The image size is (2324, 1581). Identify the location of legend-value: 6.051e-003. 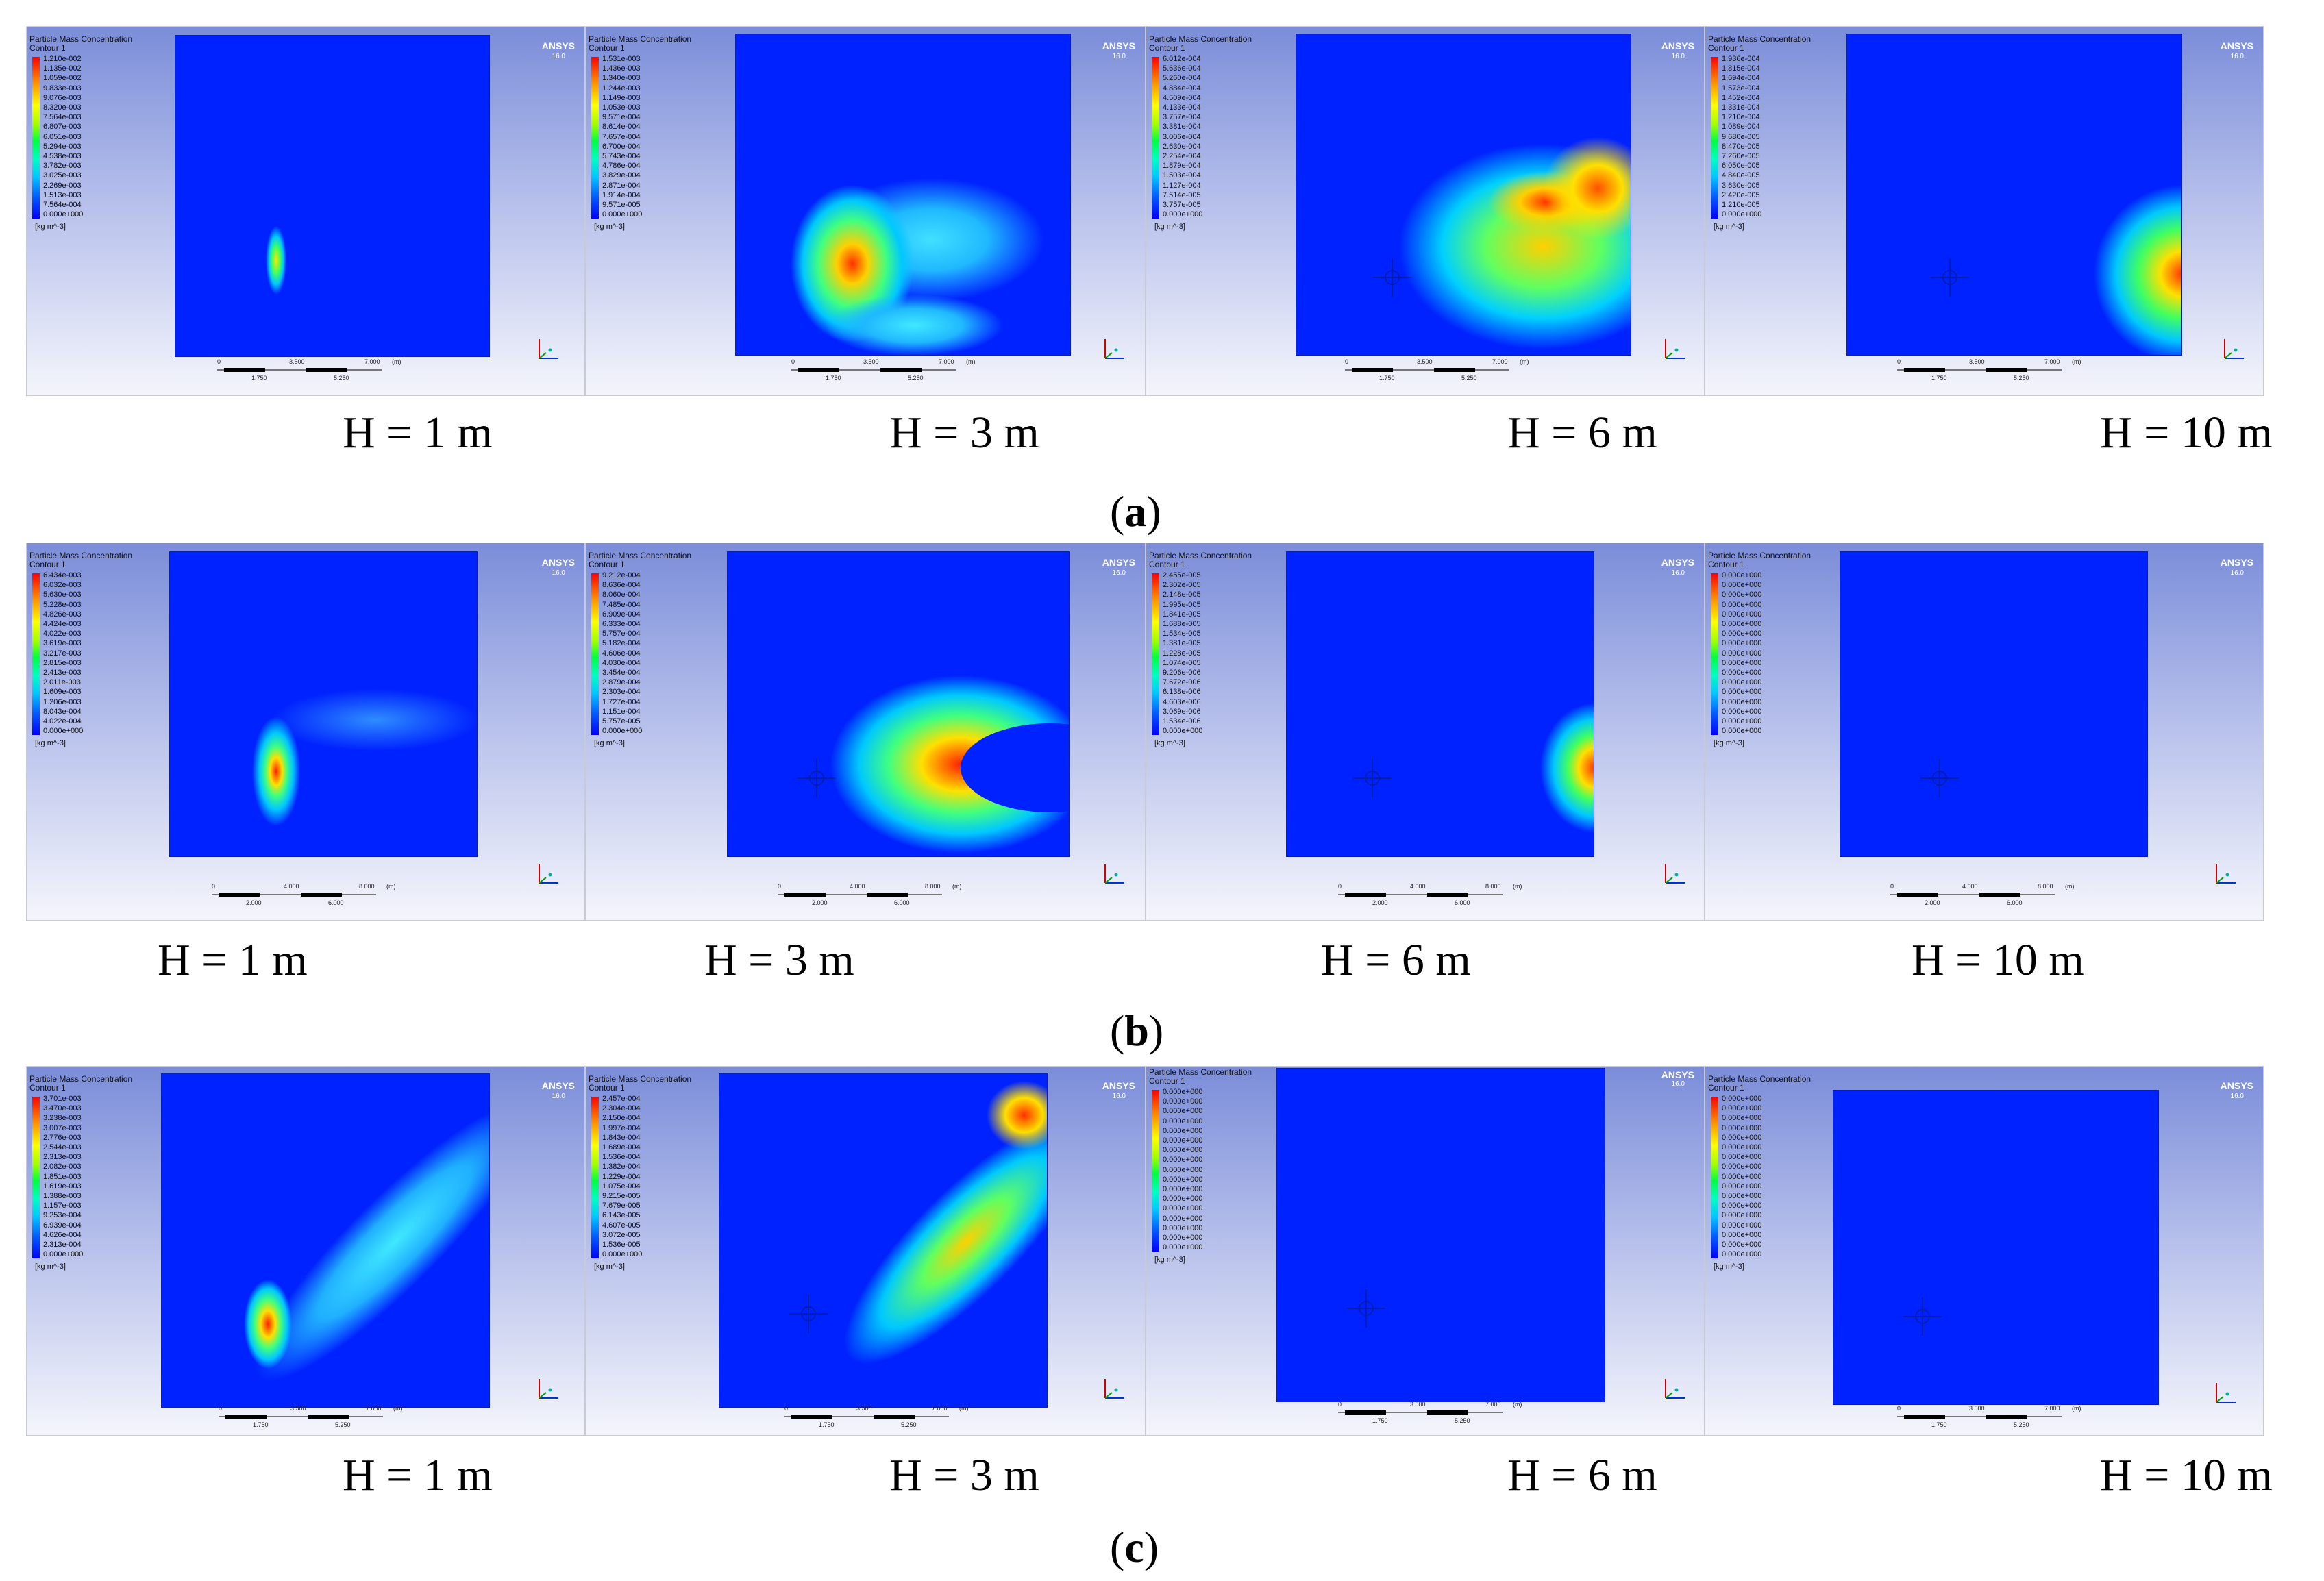
(62, 136).